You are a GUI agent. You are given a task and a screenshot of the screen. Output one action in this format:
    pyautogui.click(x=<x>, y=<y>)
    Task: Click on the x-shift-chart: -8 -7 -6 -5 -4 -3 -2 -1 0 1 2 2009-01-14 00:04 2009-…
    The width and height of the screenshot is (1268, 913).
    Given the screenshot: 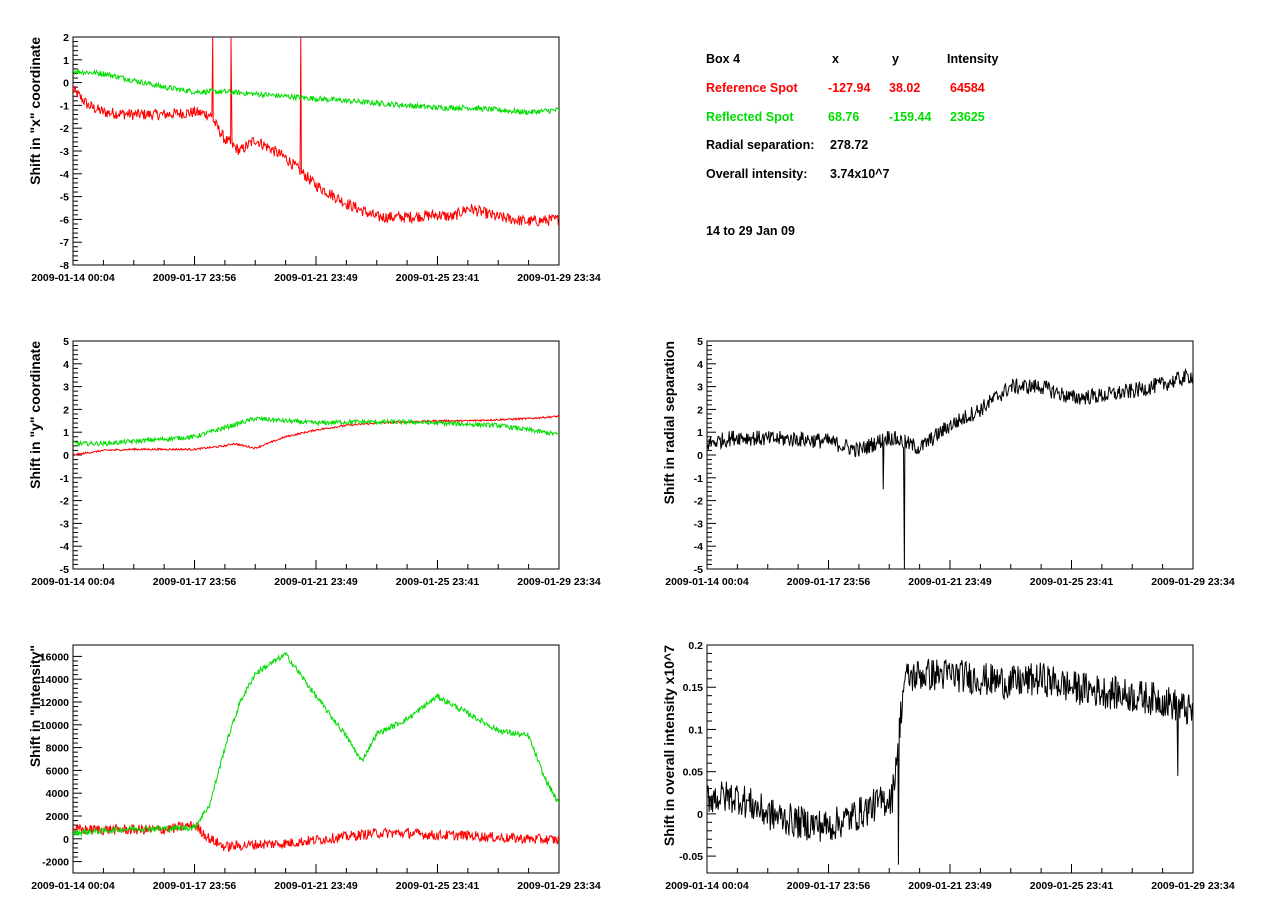 What is the action you would take?
    pyautogui.click(x=314, y=158)
    